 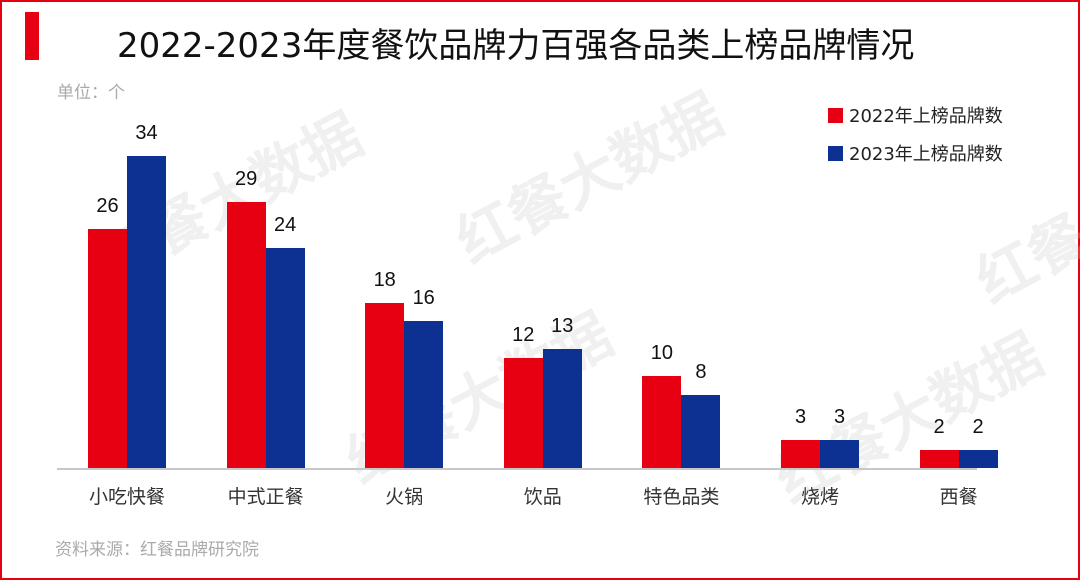 I want to click on bar-value-label: 16, so click(x=423, y=298).